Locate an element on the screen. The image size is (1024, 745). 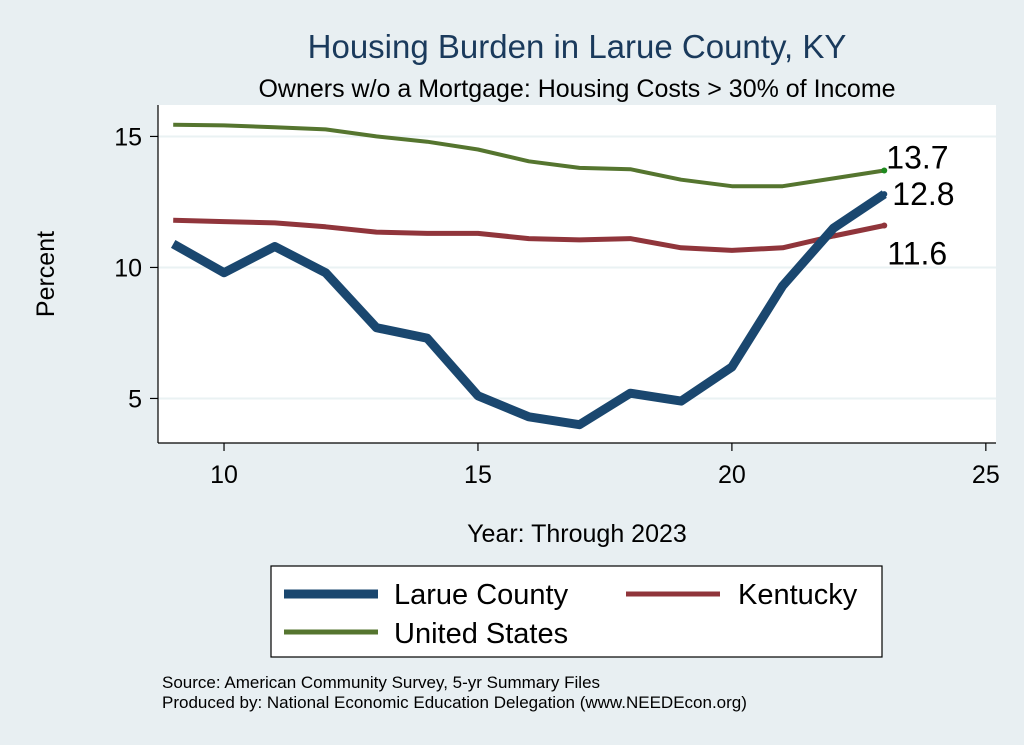
y-axis-label: Percent is located at coordinates (46, 274).